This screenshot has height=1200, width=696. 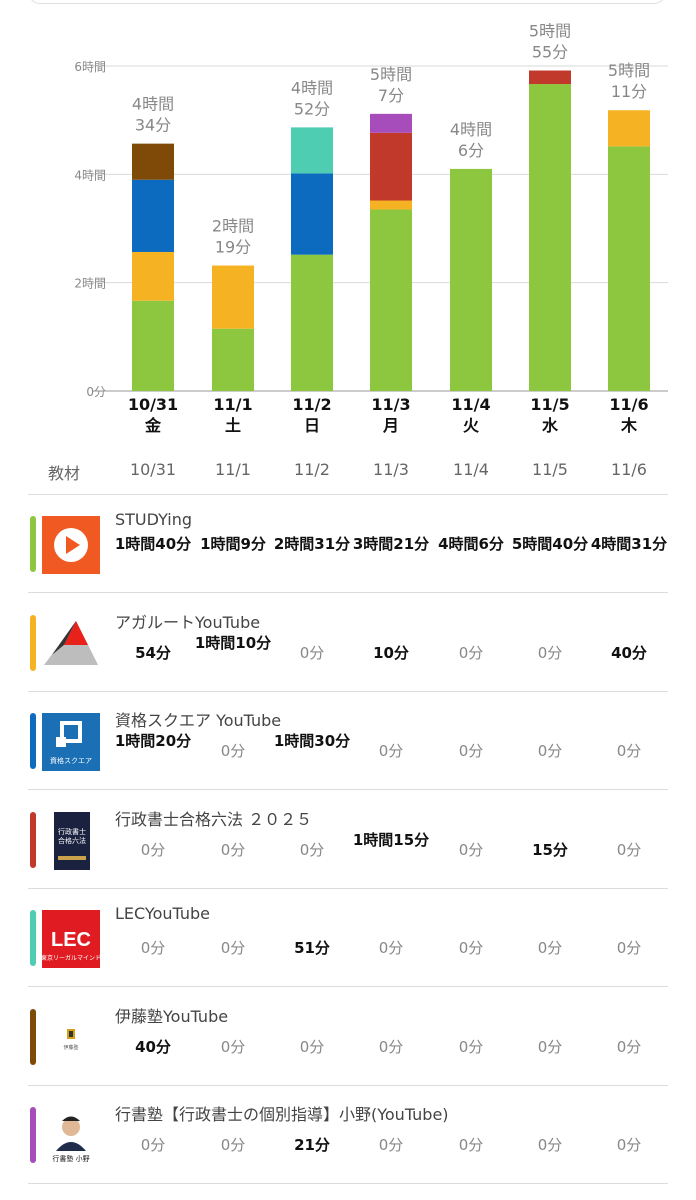 I want to click on total-label-hours: 4時間, so click(x=312, y=87).